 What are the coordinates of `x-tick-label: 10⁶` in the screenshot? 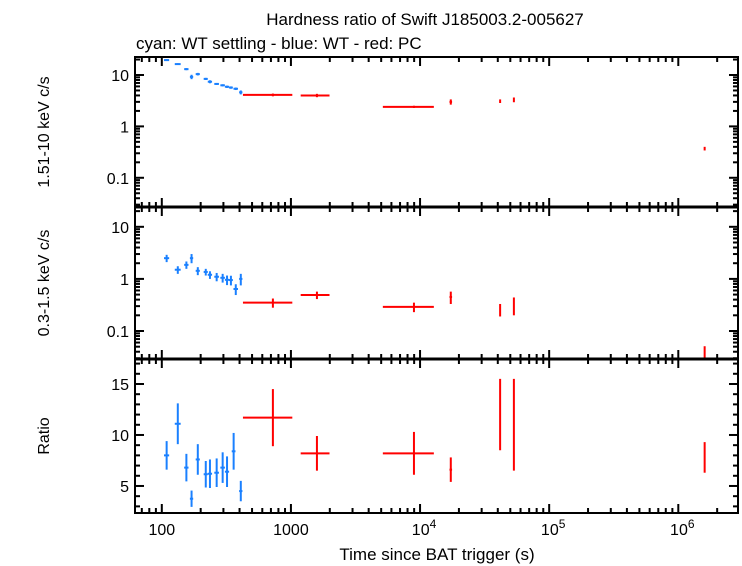 It's located at (682, 528).